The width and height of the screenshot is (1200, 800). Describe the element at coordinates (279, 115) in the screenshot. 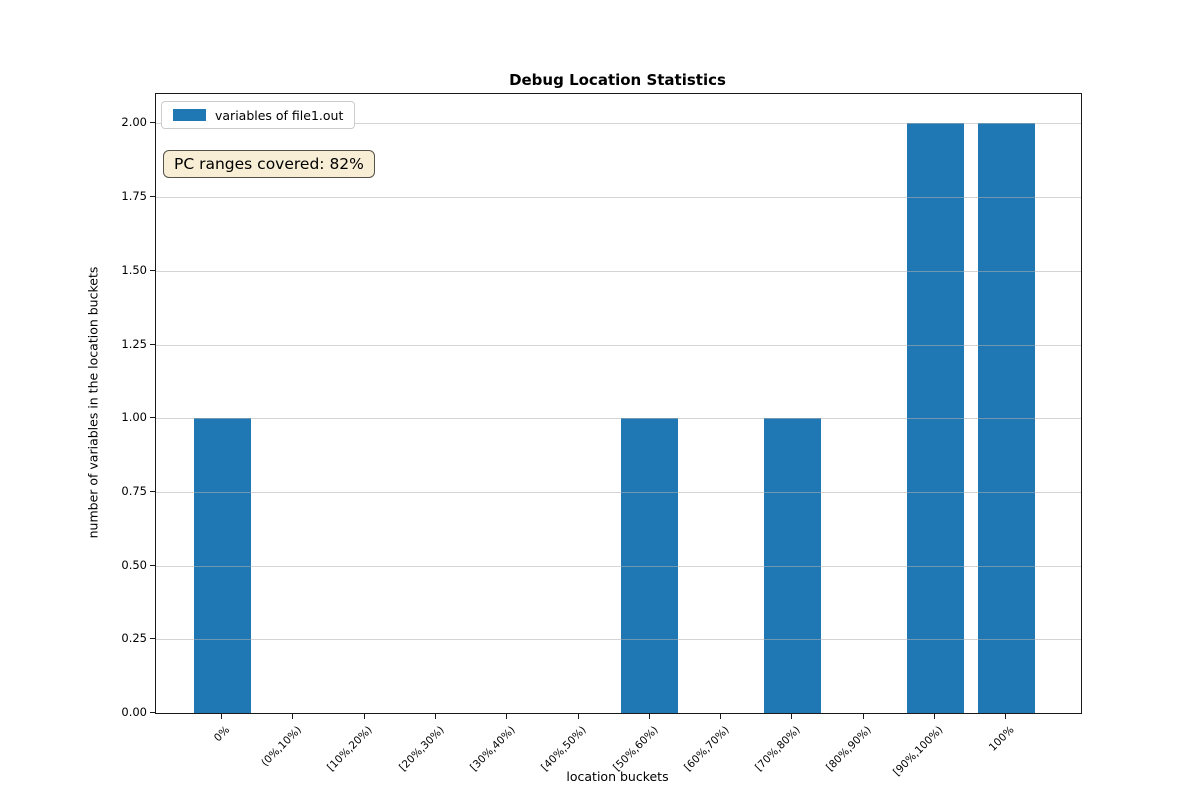

I see `legend-label: variables of file1.out` at that location.